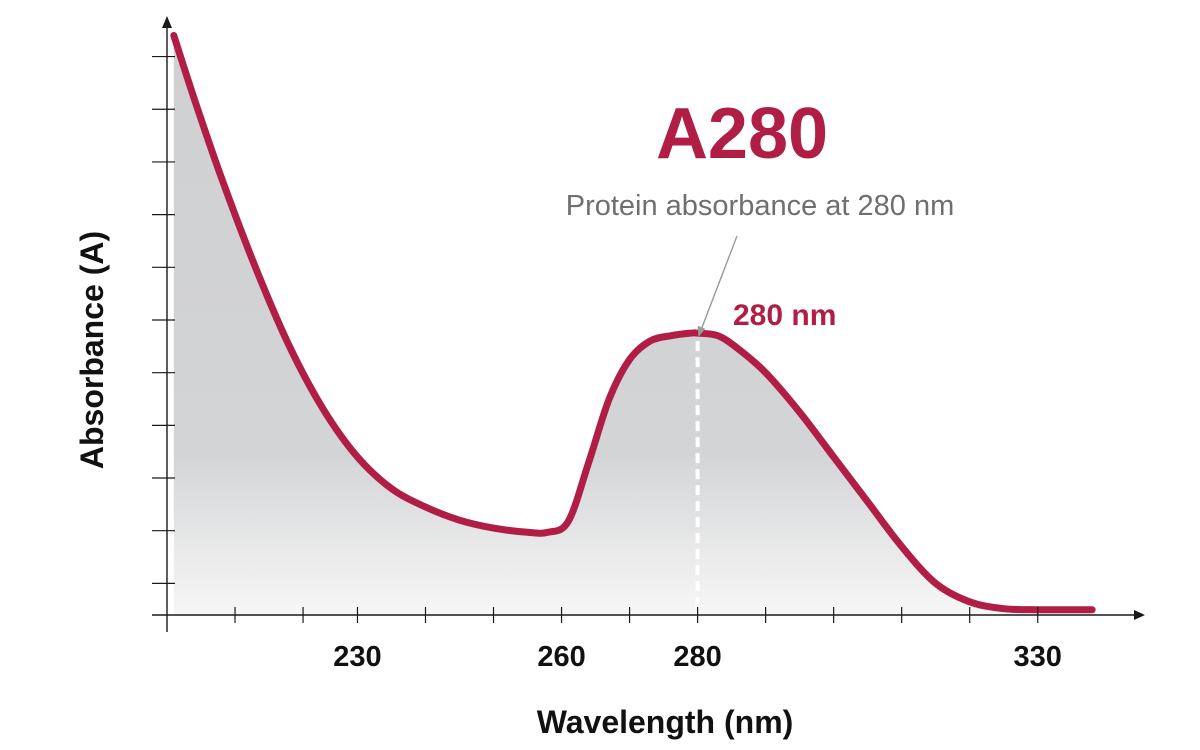  What do you see at coordinates (167, 22) in the screenshot?
I see `y-axis-arrow` at bounding box center [167, 22].